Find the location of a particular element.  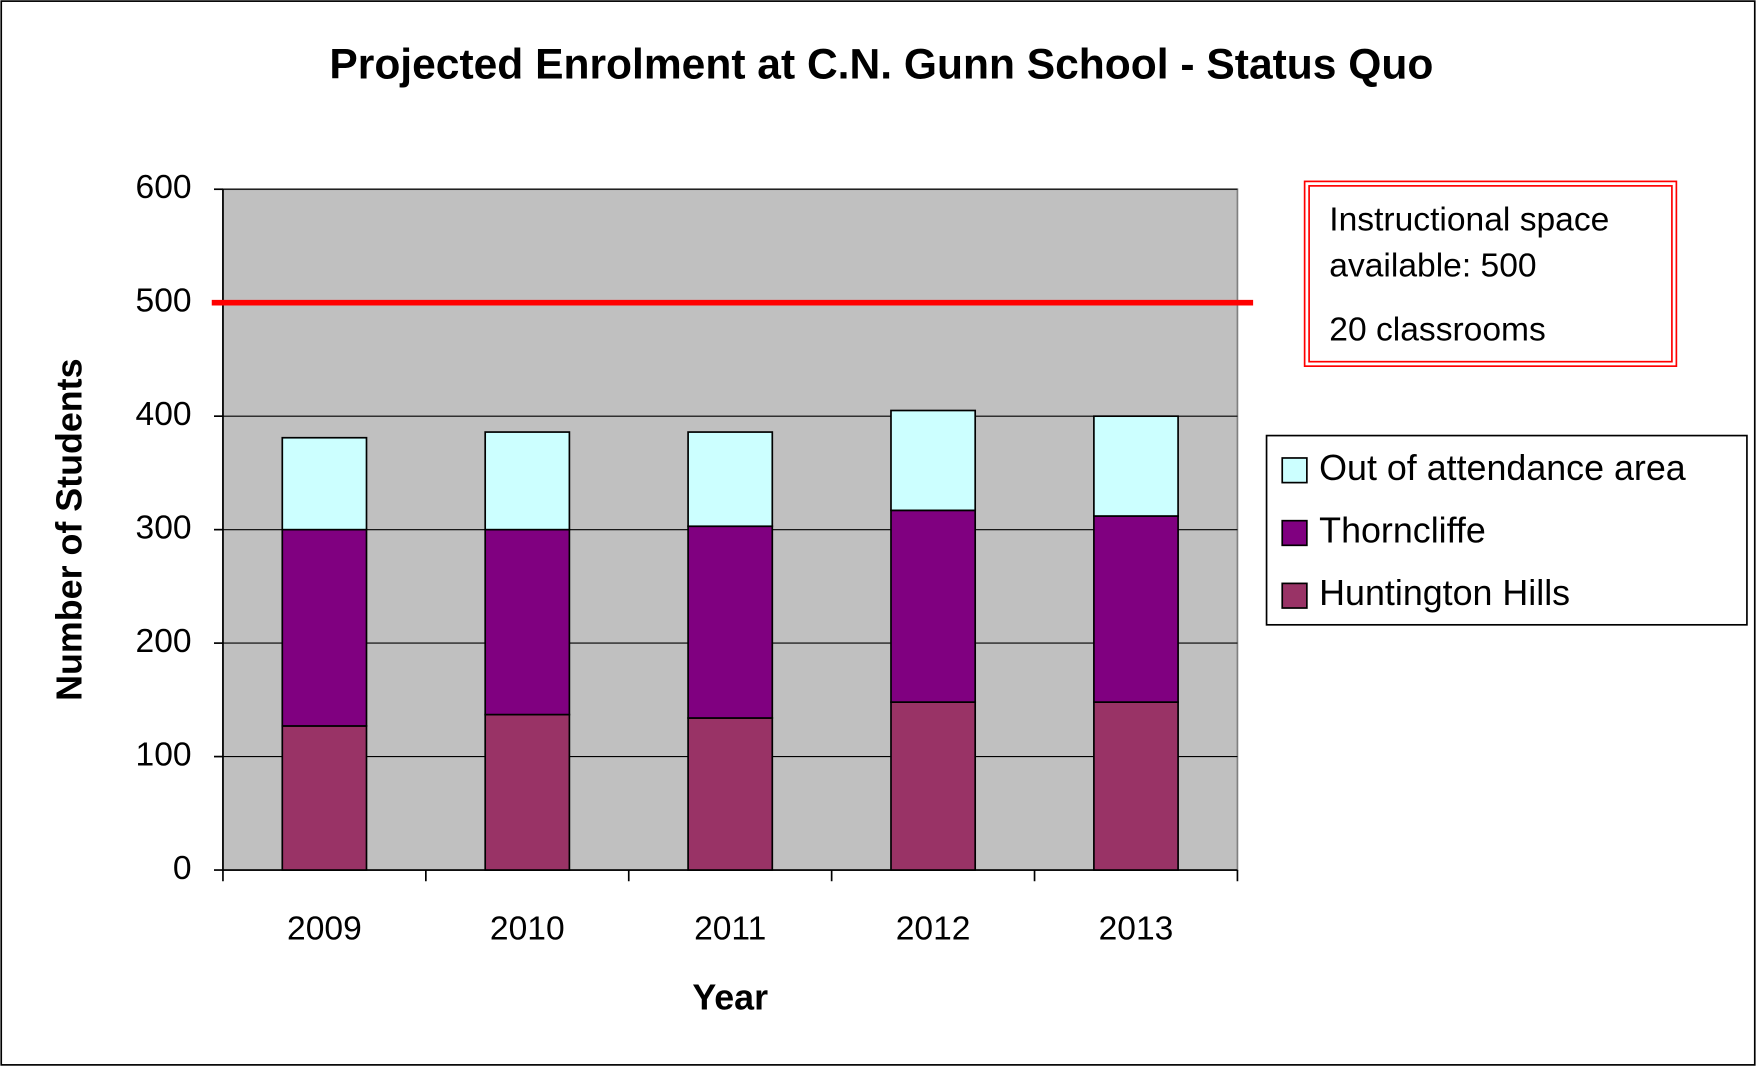

x-tick-label: 2011 is located at coordinates (730, 928).